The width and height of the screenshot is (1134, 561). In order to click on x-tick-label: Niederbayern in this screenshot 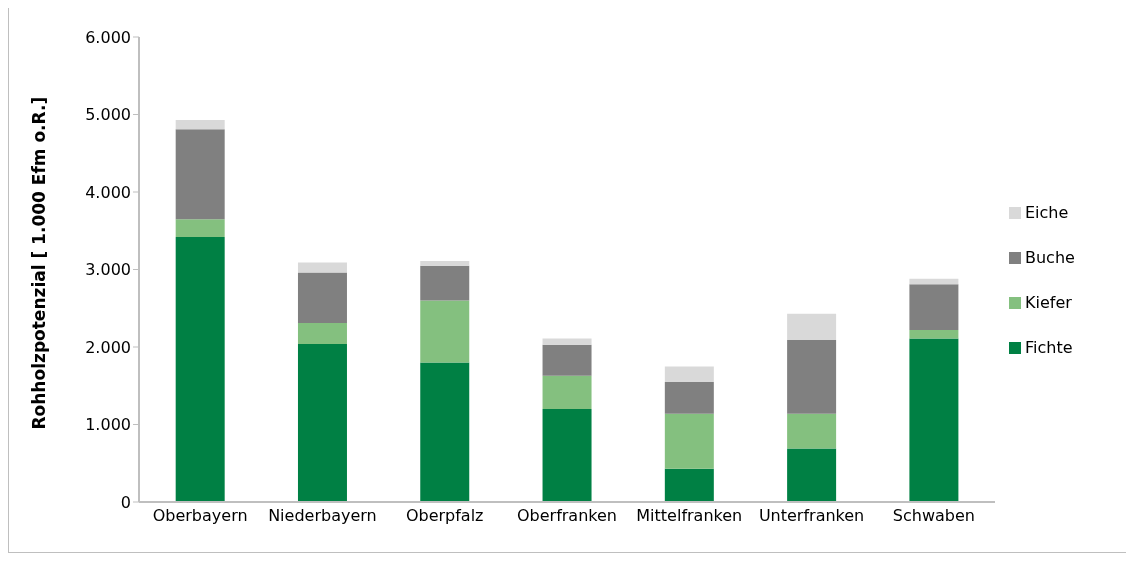, I will do `click(322, 516)`.